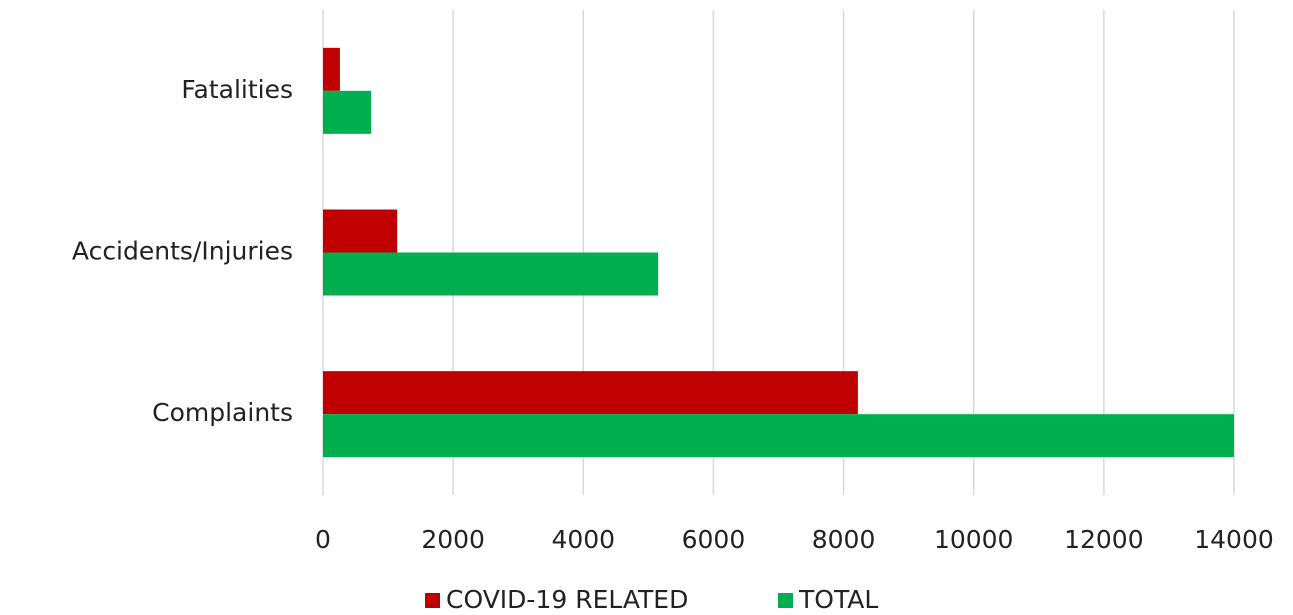  I want to click on x-tick-label: 12000, so click(1104, 539).